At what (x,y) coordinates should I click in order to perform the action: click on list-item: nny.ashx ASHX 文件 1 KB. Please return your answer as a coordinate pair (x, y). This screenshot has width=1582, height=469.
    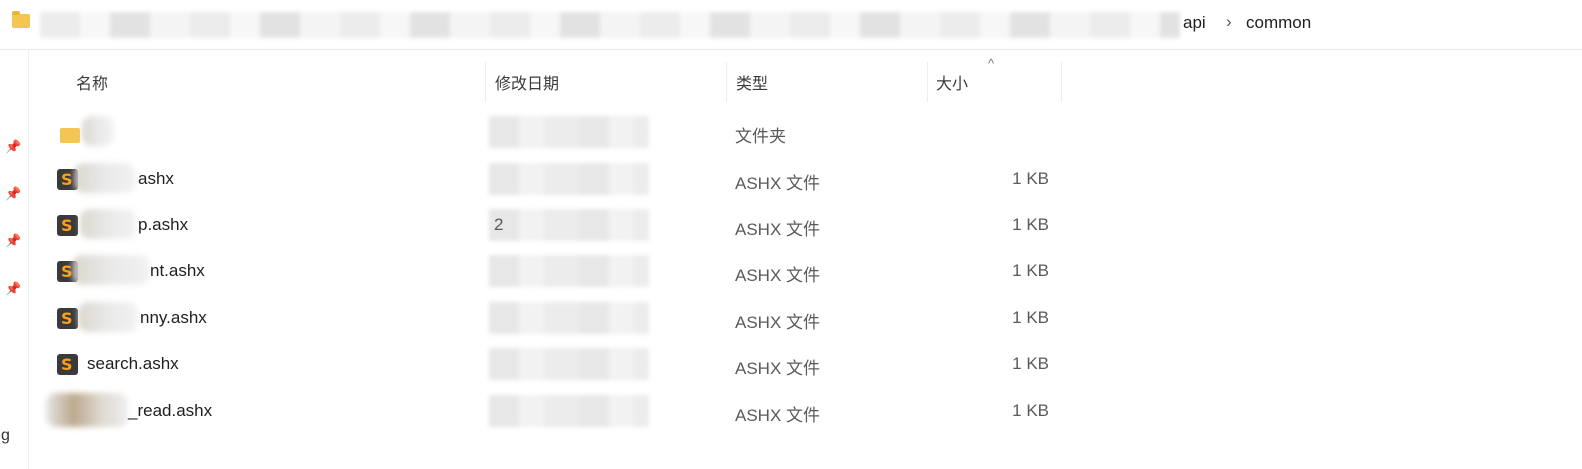
    Looking at the image, I should click on (554, 318).